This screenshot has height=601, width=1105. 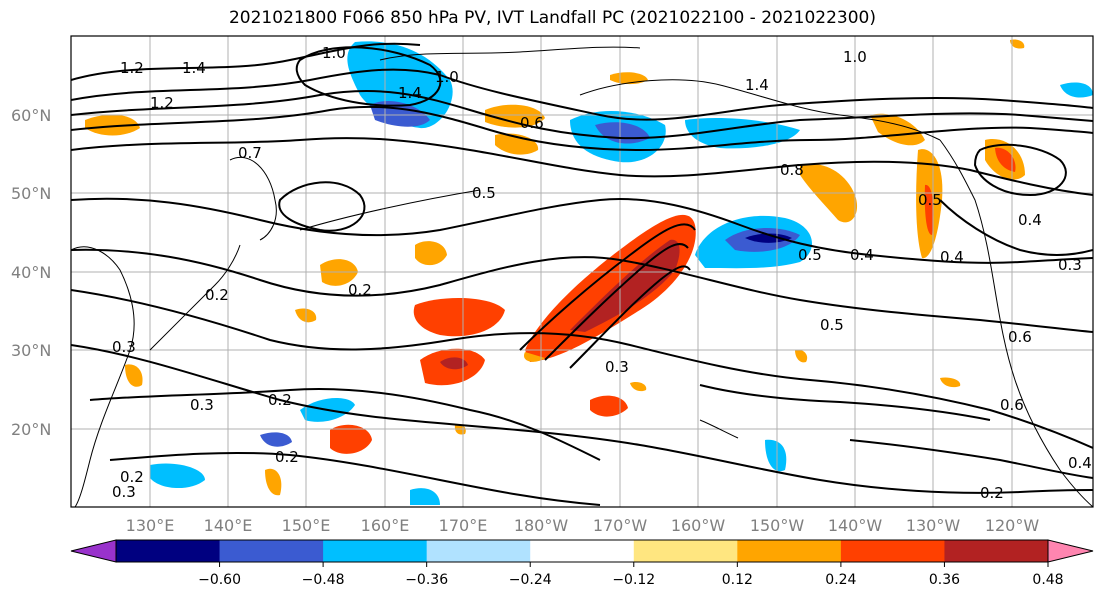 What do you see at coordinates (620, 525) in the screenshot?
I see `lon-label: 170°W` at bounding box center [620, 525].